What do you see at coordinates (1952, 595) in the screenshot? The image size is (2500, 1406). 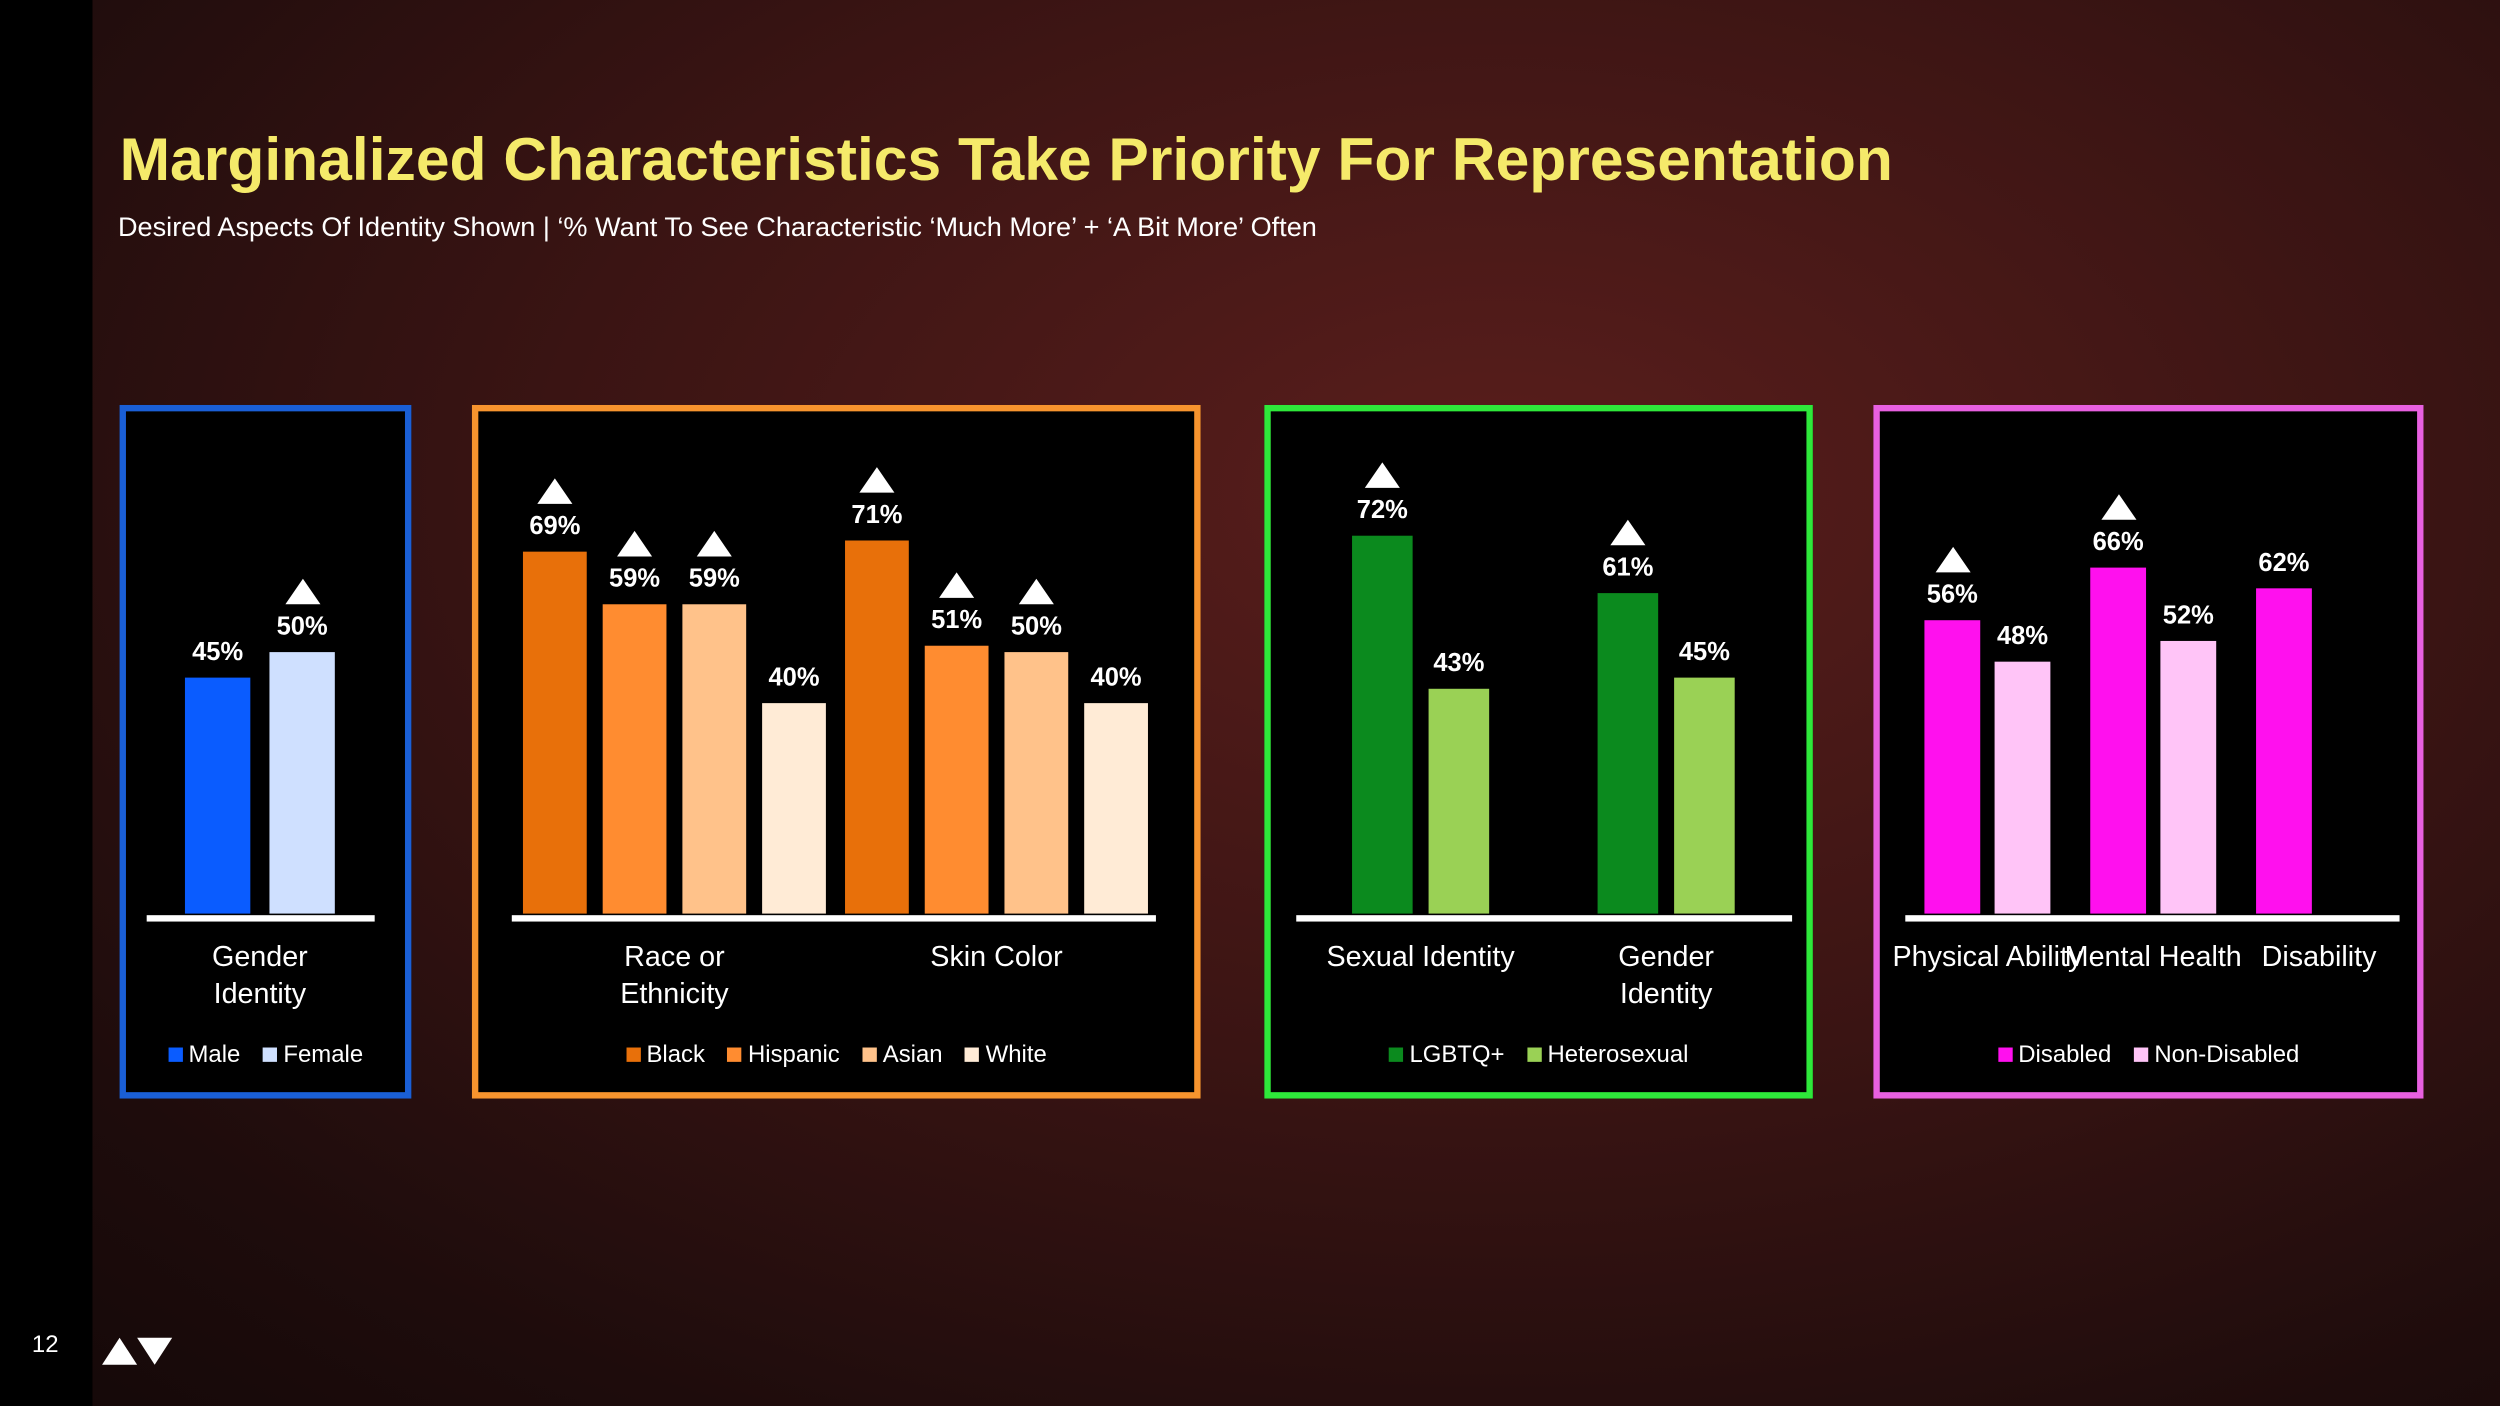 I see `value-label: 56%` at bounding box center [1952, 595].